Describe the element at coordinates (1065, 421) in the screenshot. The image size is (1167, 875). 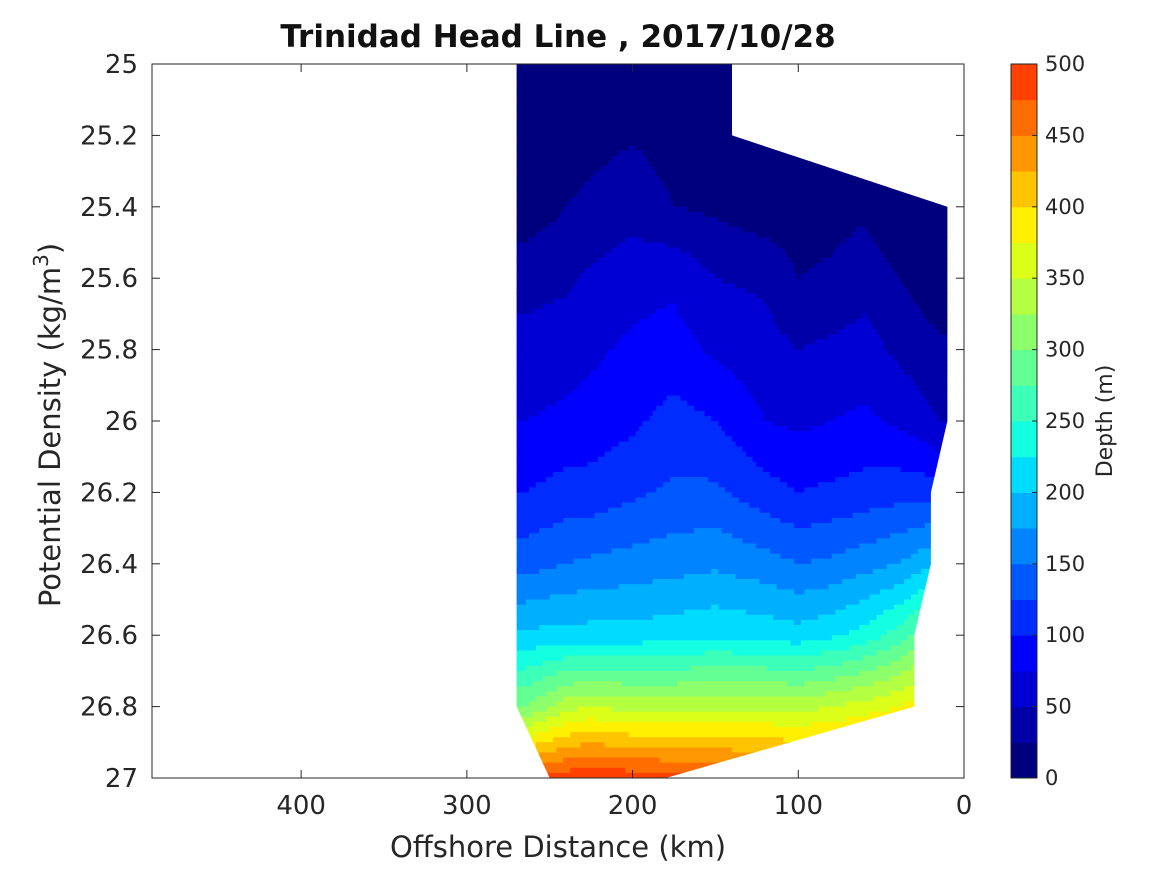
I see `colorbar-tick-label: 250` at that location.